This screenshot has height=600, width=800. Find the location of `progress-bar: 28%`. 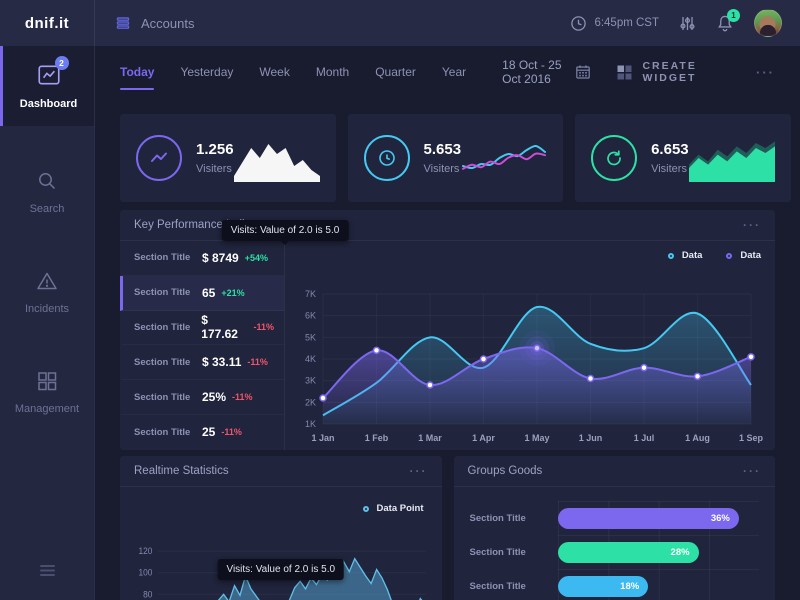

progress-bar: 28% is located at coordinates (628, 552).